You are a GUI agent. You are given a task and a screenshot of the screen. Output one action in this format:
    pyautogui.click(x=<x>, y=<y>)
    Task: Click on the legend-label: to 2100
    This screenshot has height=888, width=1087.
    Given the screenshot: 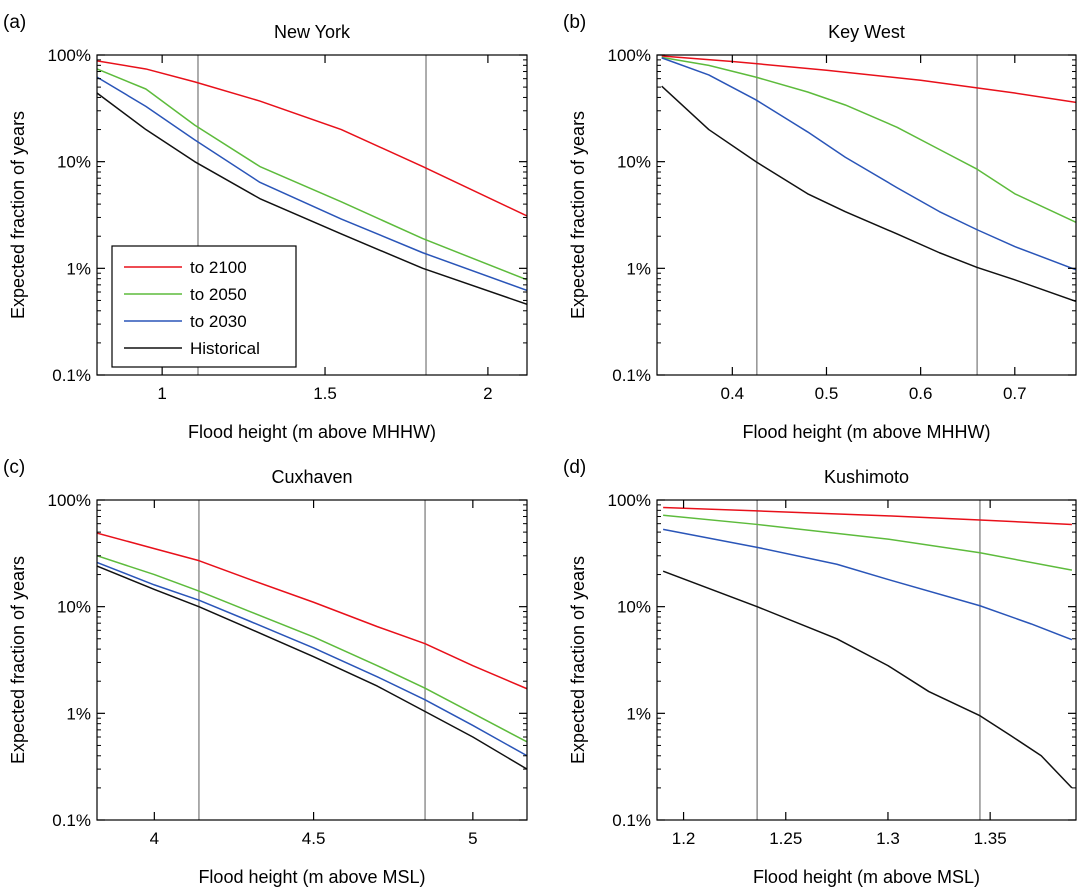 What is the action you would take?
    pyautogui.click(x=218, y=267)
    